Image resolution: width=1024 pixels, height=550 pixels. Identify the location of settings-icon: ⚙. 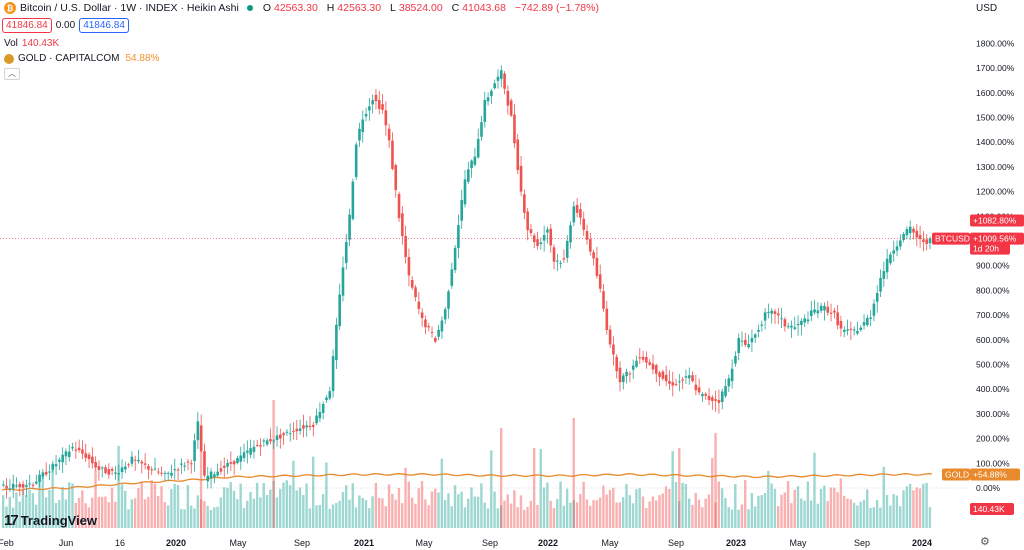
(985, 542).